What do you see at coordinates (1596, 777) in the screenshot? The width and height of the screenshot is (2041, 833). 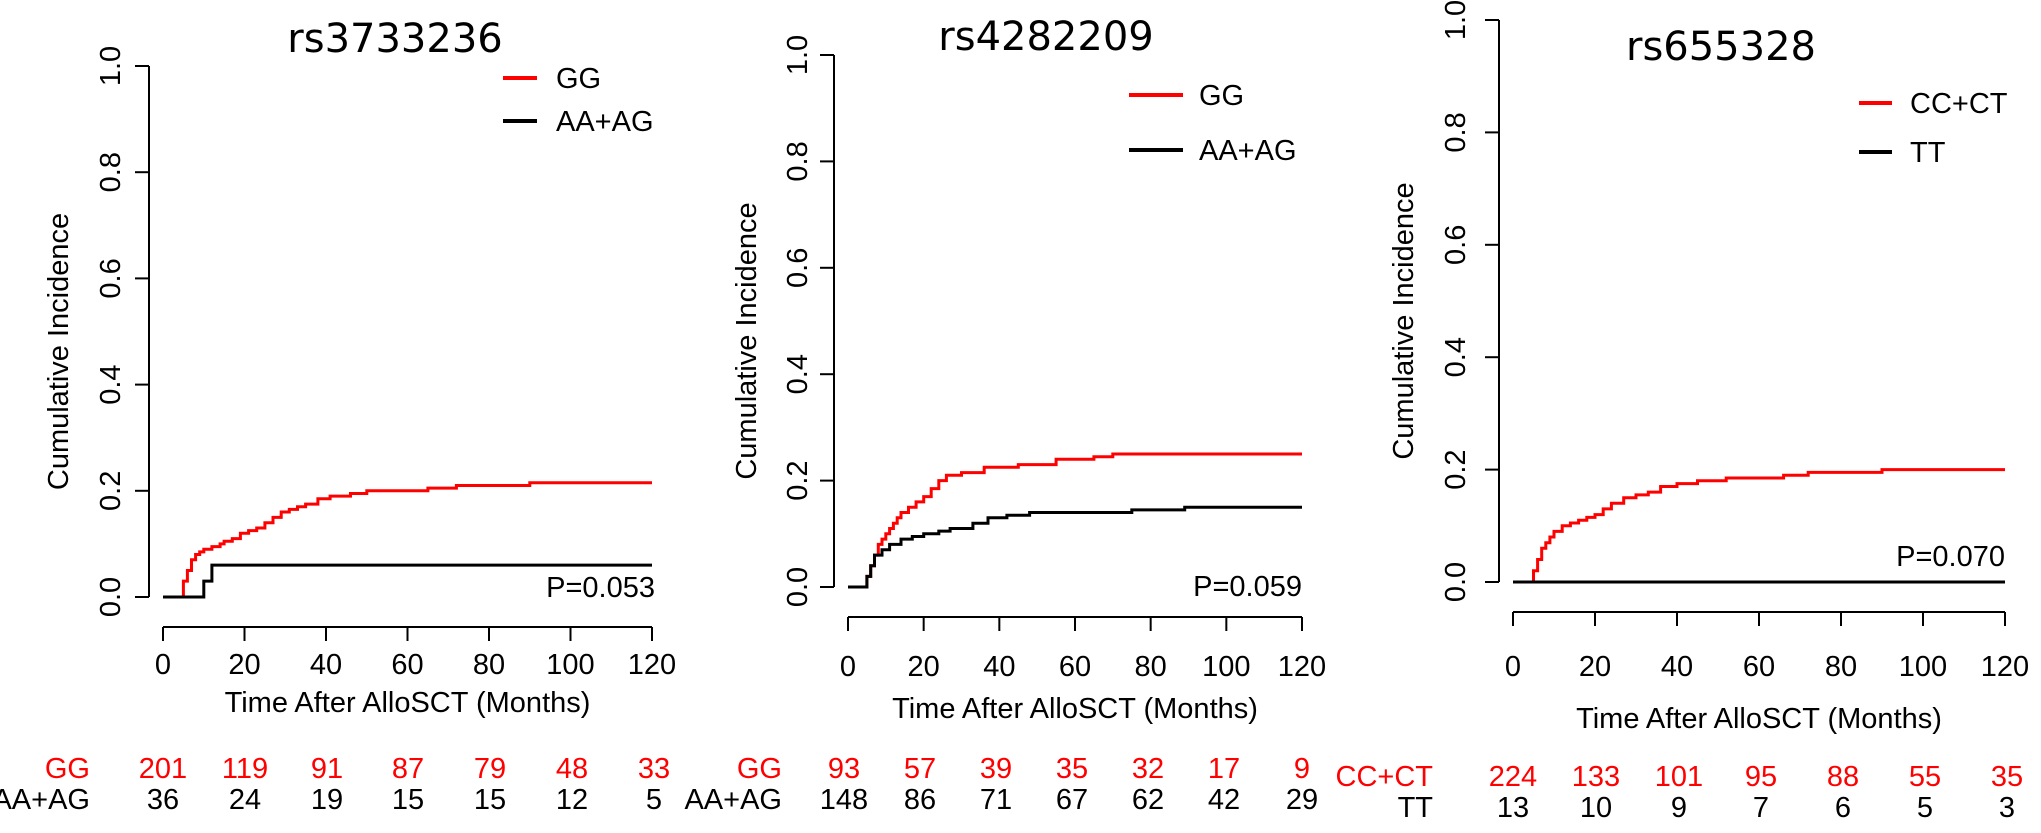 I see `risk-count: 133` at bounding box center [1596, 777].